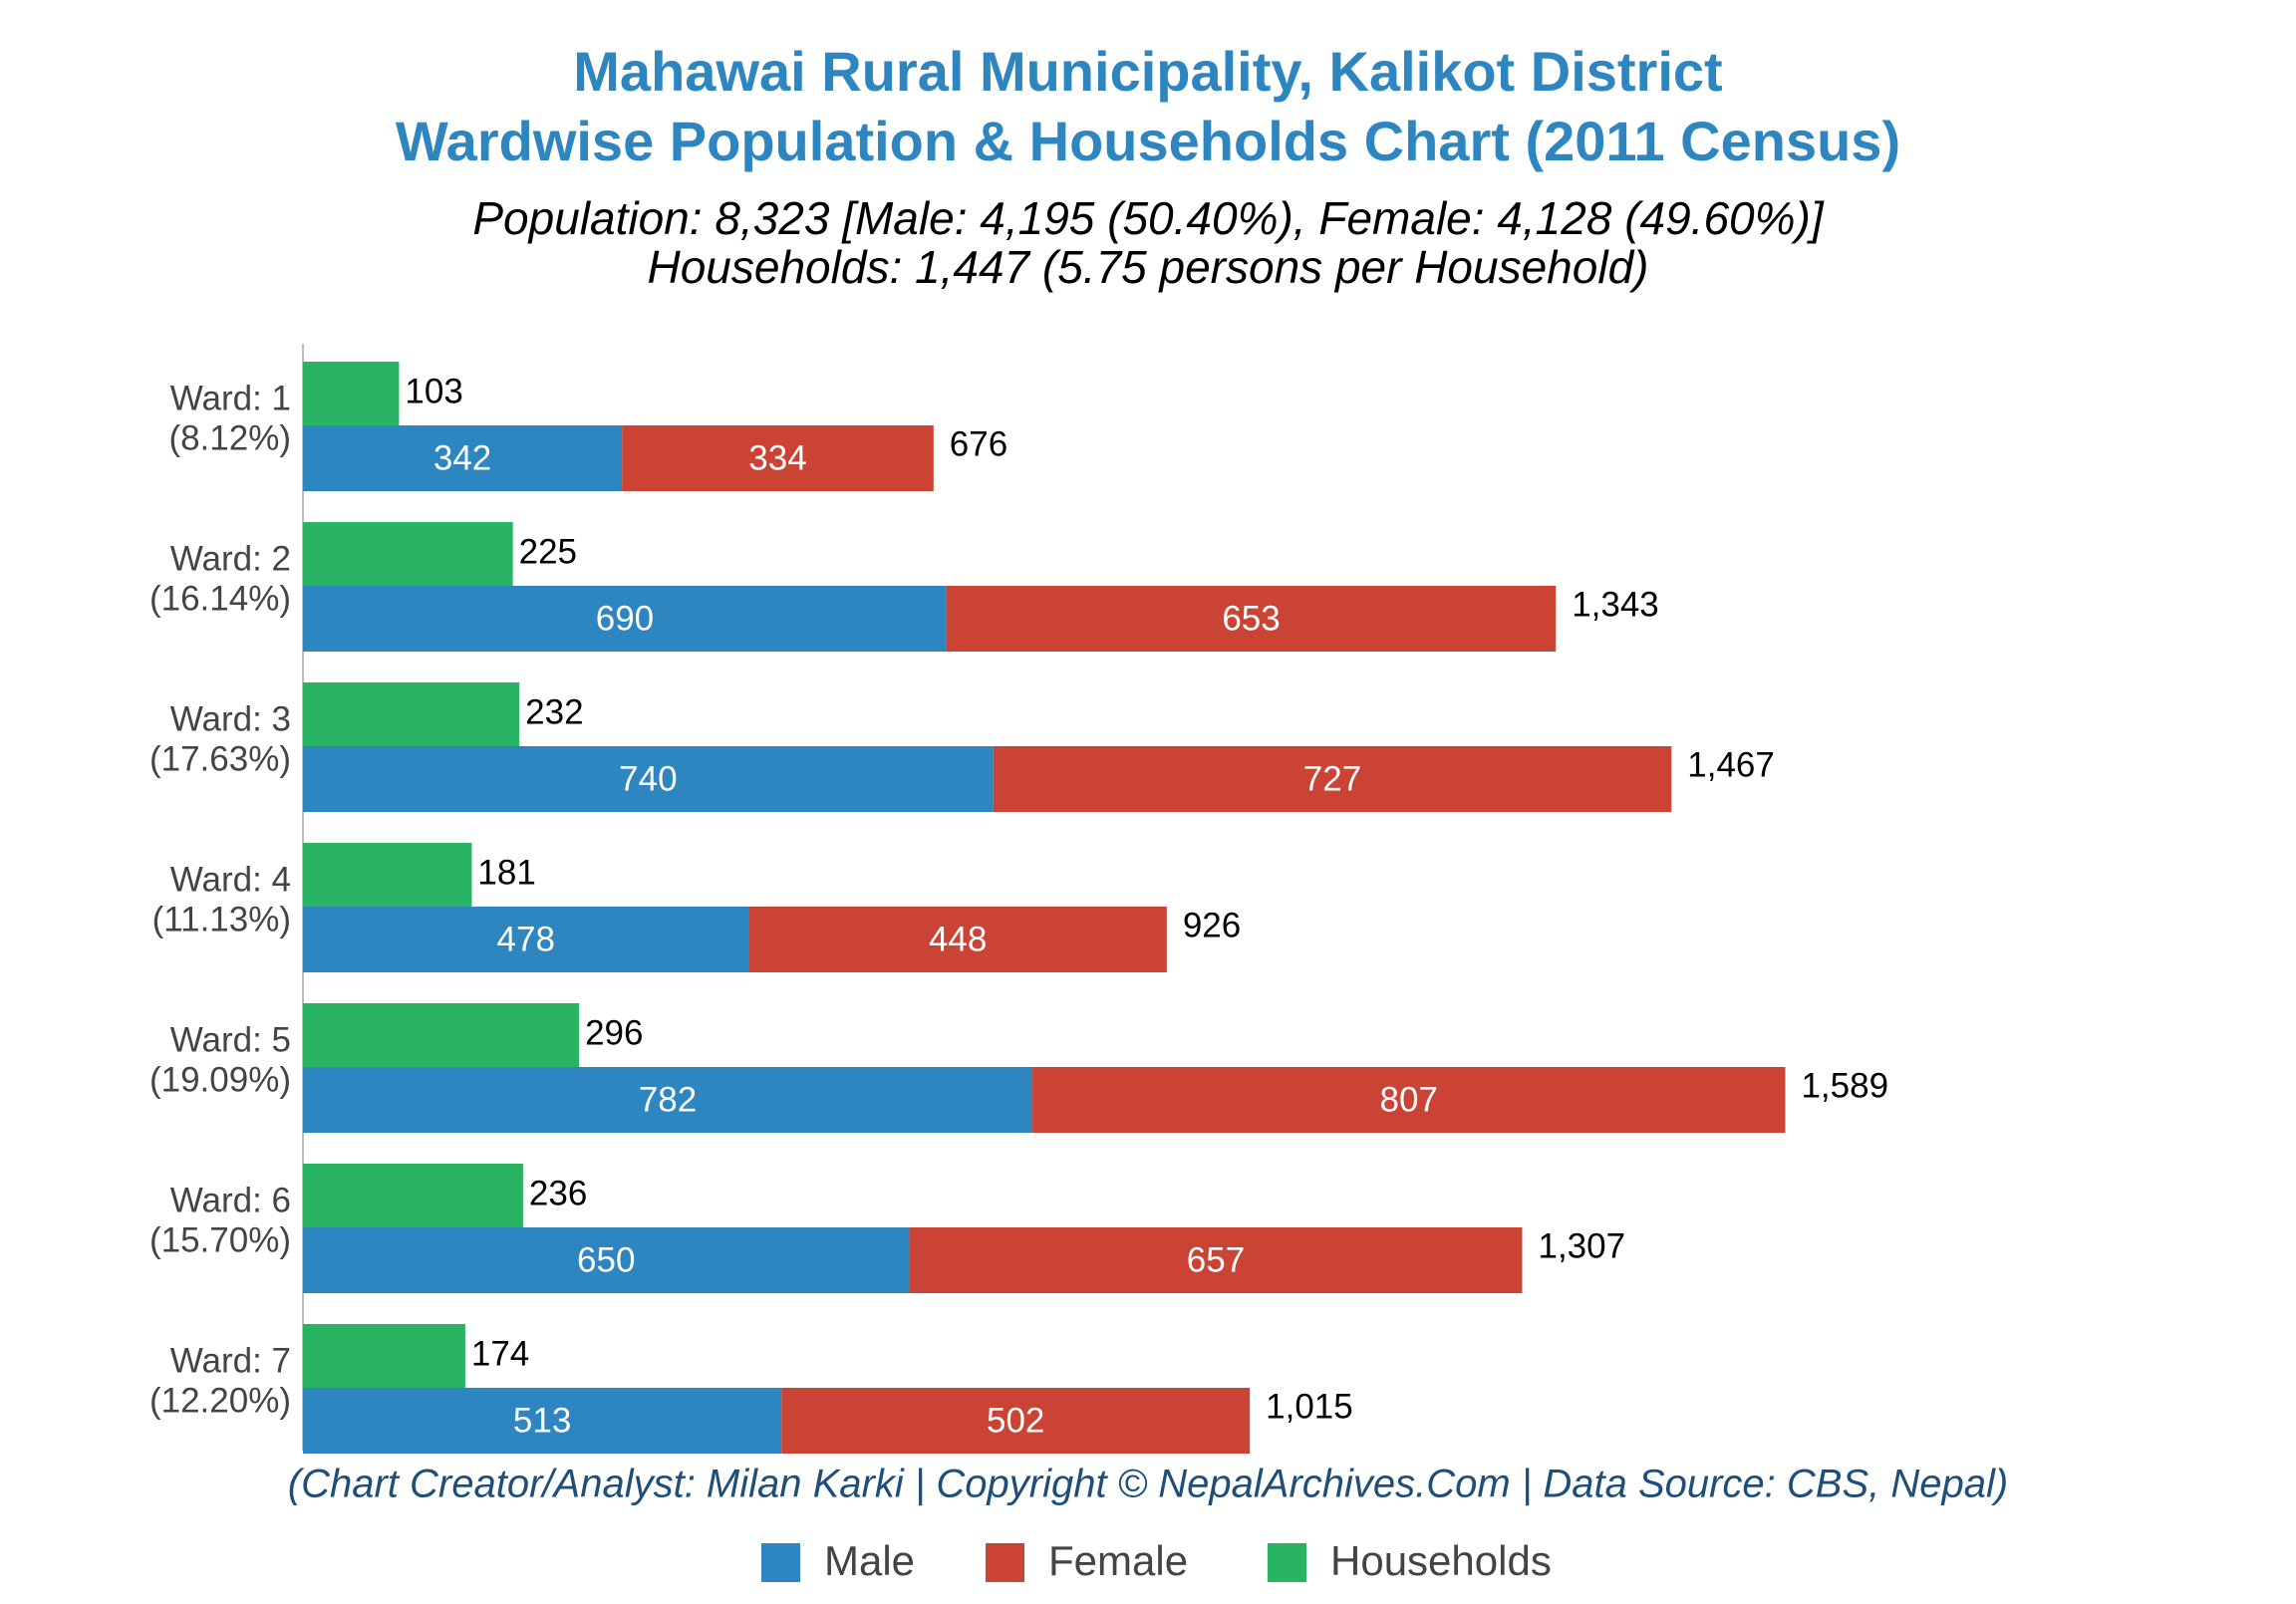  I want to click on data-label: 448, so click(958, 939).